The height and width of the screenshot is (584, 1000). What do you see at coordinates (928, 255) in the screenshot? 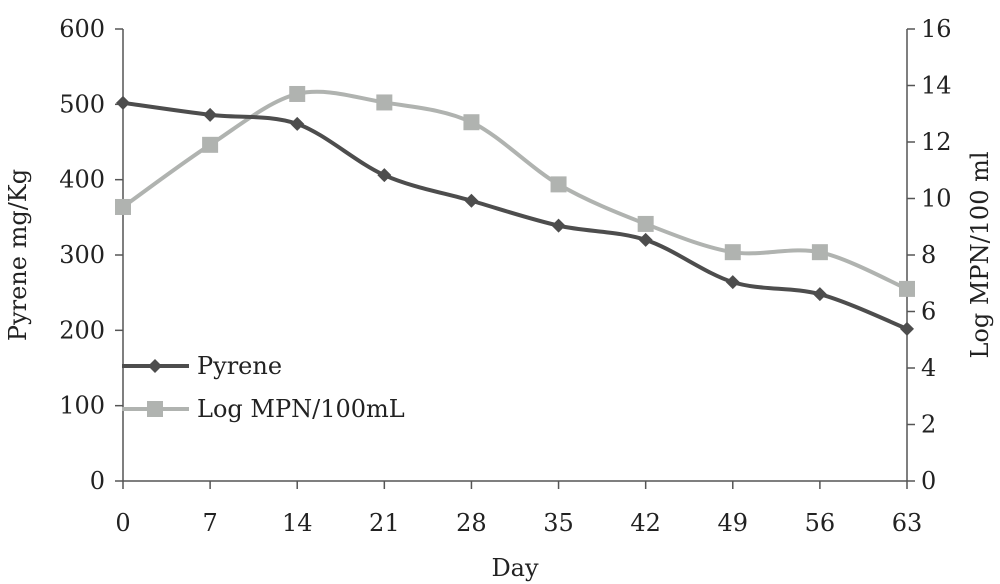
I see `y-tick-label-right: 8` at bounding box center [928, 255].